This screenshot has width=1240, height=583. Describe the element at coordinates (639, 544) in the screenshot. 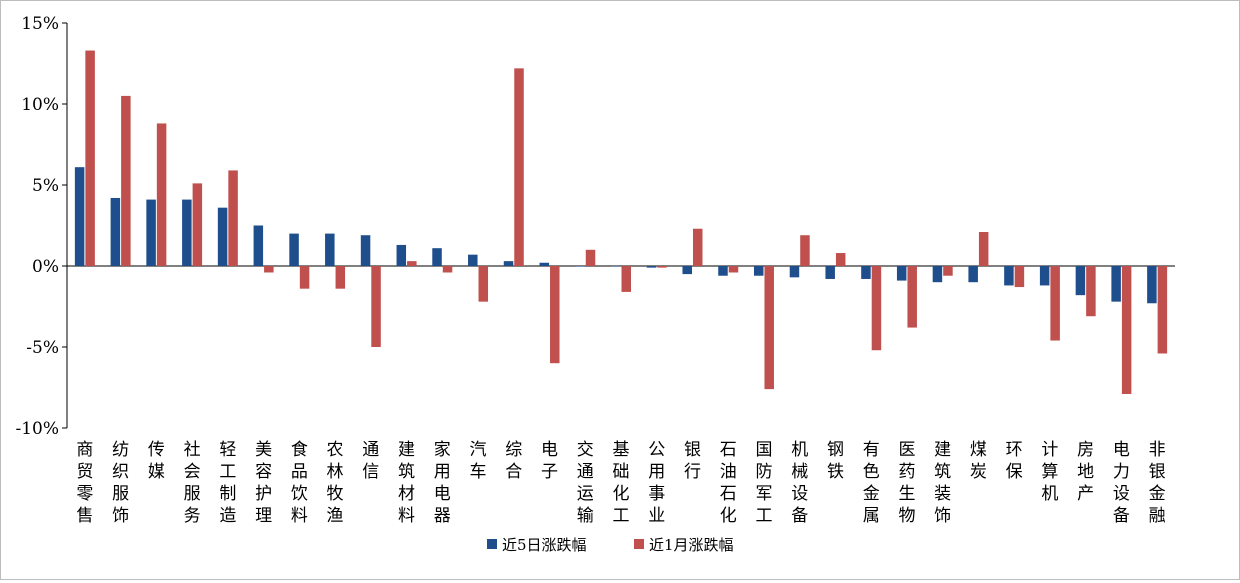

I see `legend-swatch` at that location.